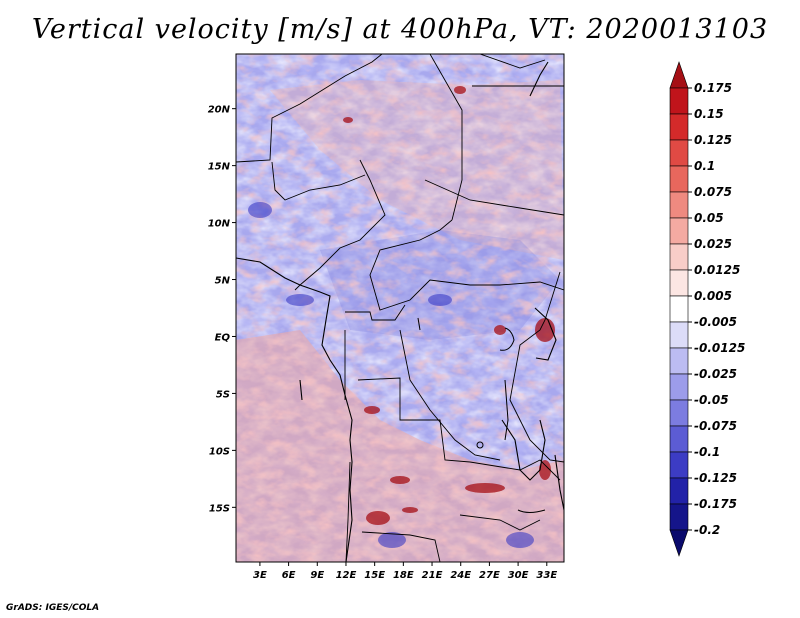  I want to click on colorbar-level-label: -0.005, so click(715, 322).